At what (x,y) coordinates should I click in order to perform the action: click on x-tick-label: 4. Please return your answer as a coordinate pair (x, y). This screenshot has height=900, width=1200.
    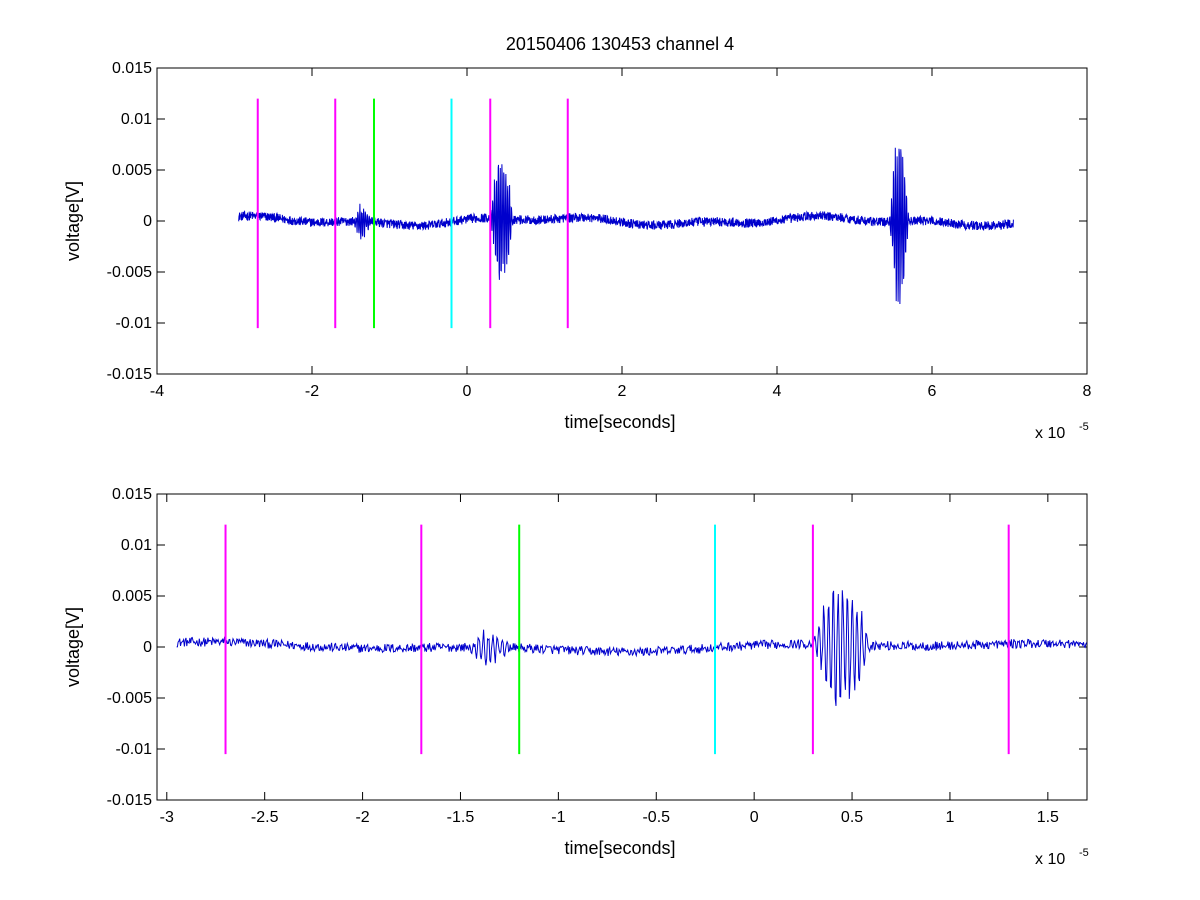
    Looking at the image, I should click on (777, 391).